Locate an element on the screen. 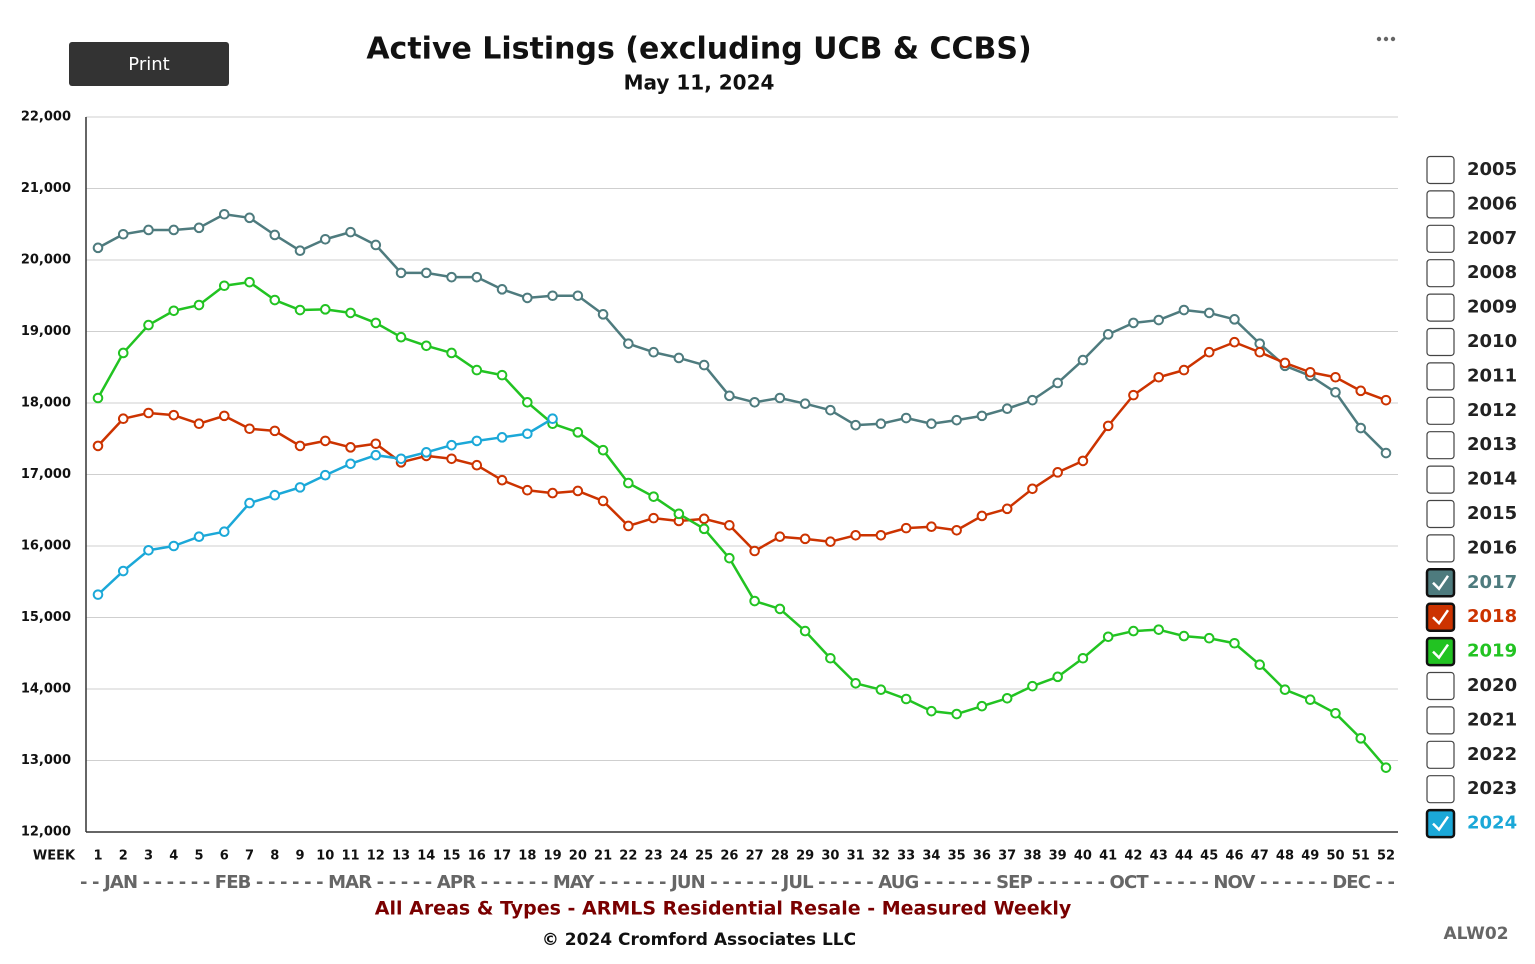 The image size is (1535, 964). legend-label: 2006 is located at coordinates (1492, 203).